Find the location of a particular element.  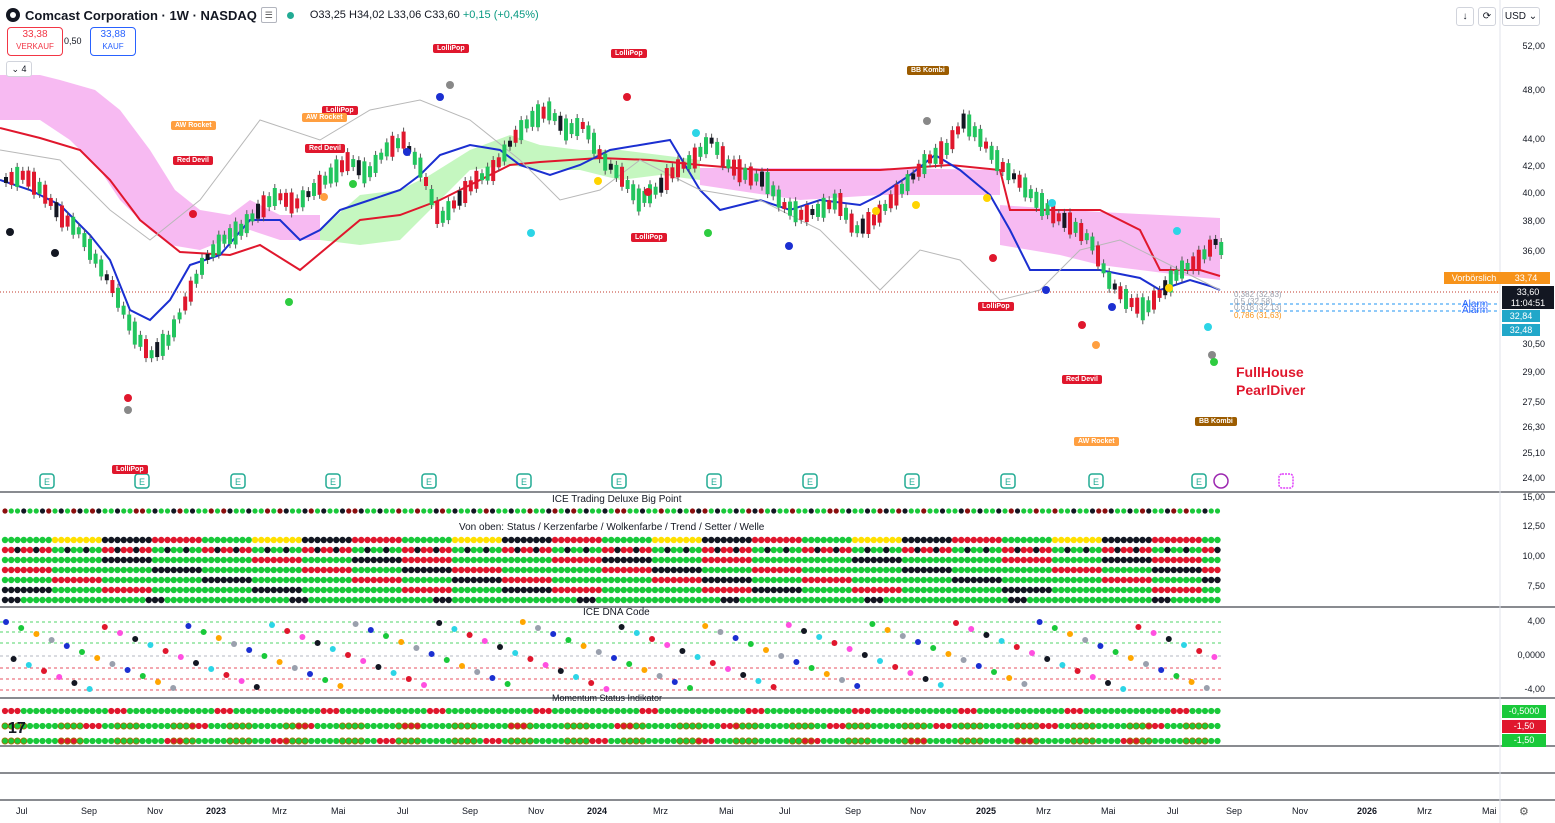

symbol-title: Comcast Corporation · 1W · NASDAQ is located at coordinates (141, 15).